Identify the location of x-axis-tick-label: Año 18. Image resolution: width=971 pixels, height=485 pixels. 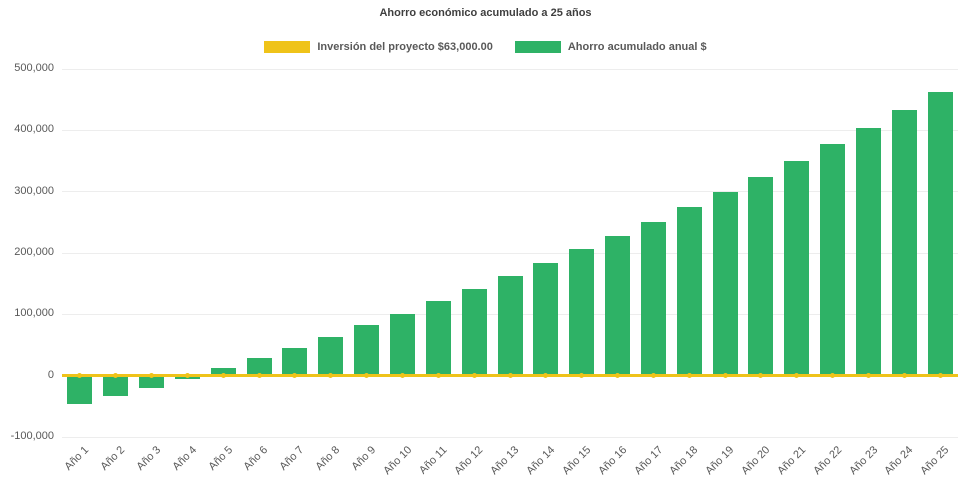
(684, 461).